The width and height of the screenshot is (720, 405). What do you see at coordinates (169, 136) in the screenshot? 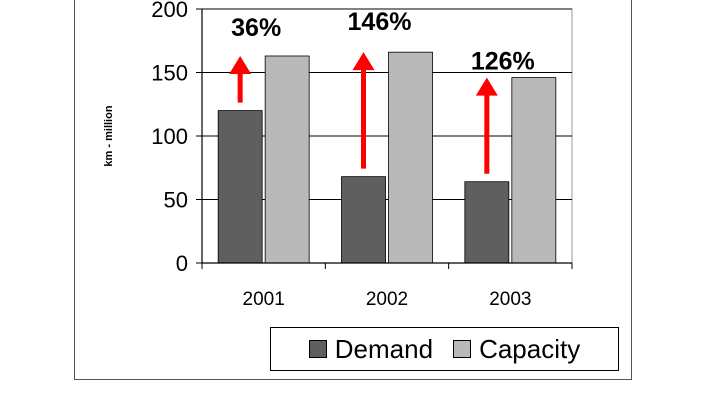
I see `y-tick-label: 100` at bounding box center [169, 136].